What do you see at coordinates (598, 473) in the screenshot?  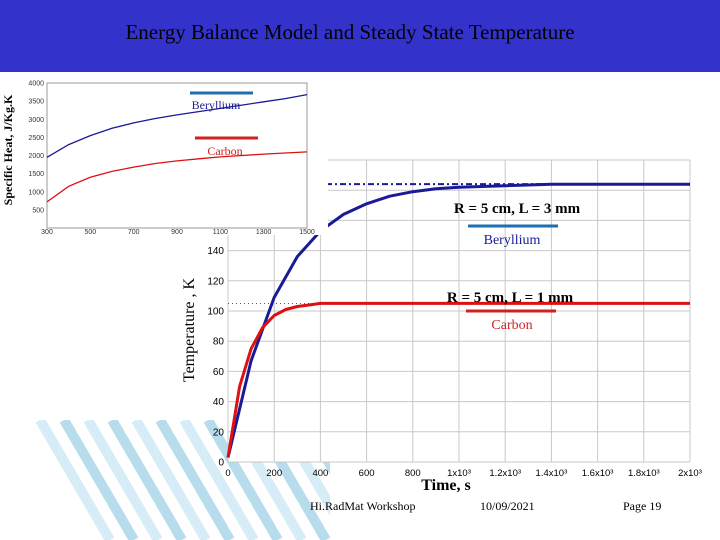 I see `x-tick-label: 1.6x10³` at bounding box center [598, 473].